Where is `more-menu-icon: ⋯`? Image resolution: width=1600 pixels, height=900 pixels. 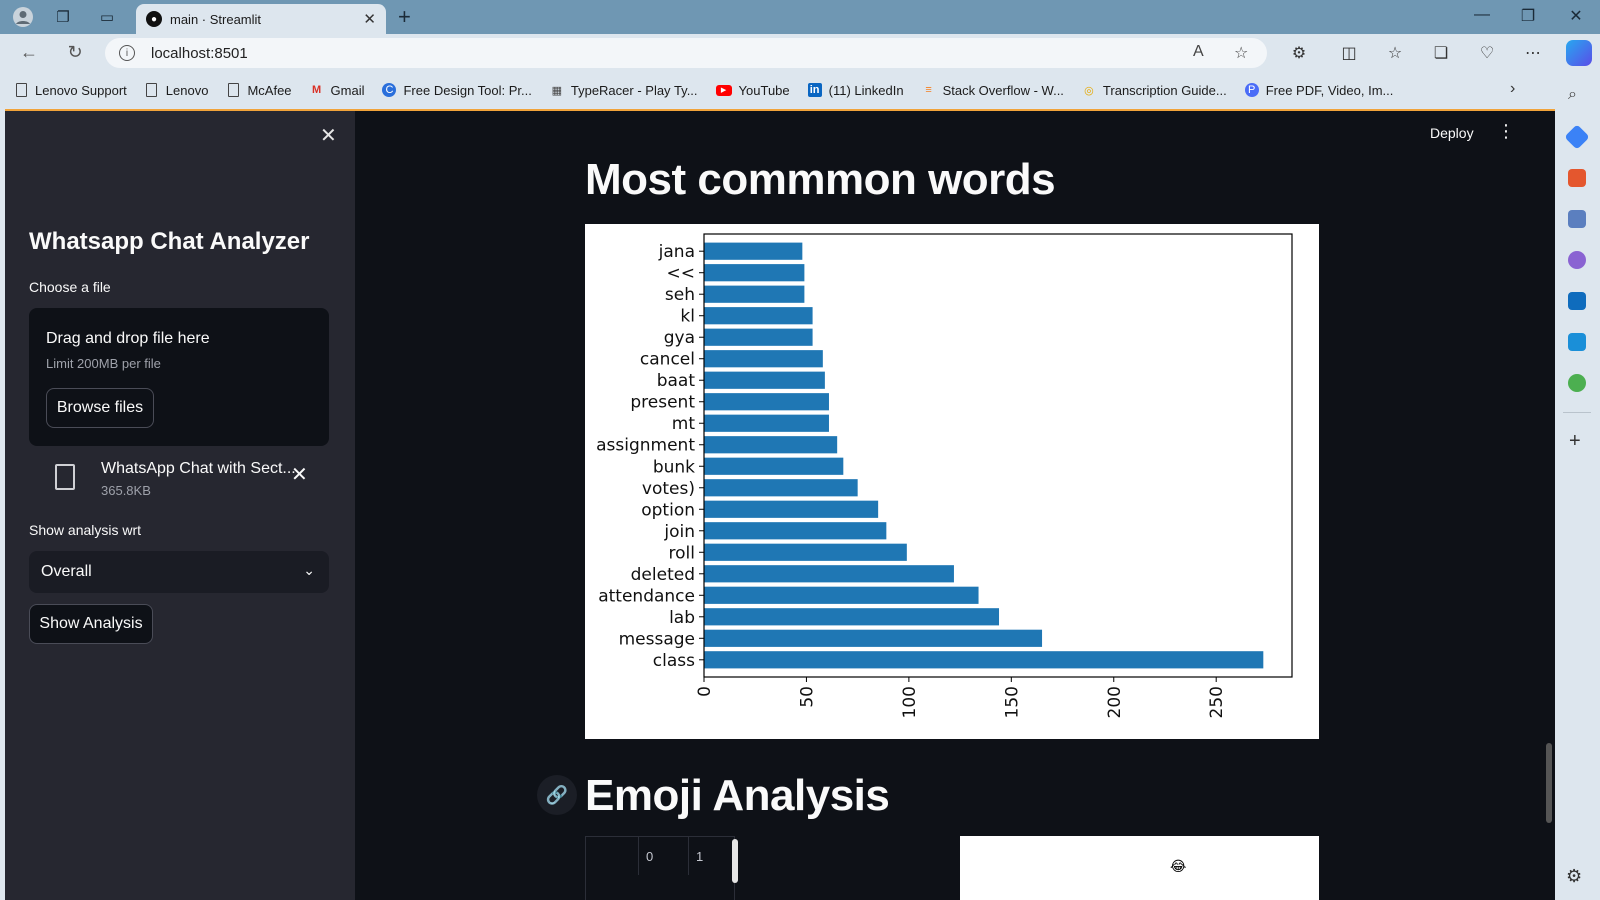 more-menu-icon: ⋯ is located at coordinates (1533, 53).